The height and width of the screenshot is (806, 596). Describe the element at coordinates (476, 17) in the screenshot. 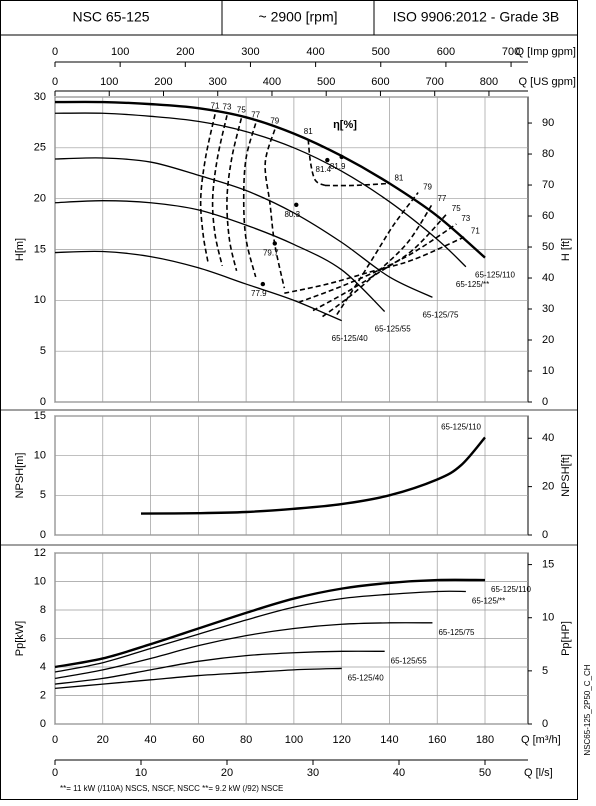

I see `header-standard: ISO 9906:2012 - Grade 3B` at that location.